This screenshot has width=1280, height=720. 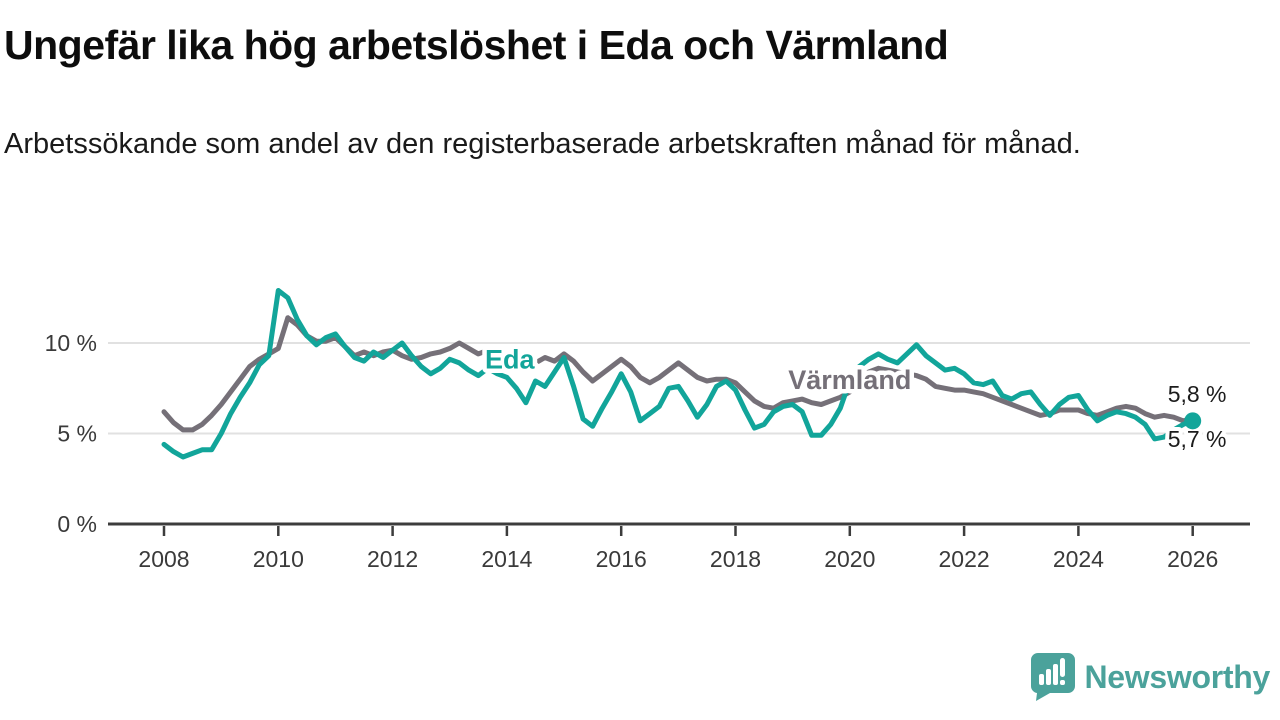 I want to click on x-tick-label: 2020, so click(x=849, y=559).